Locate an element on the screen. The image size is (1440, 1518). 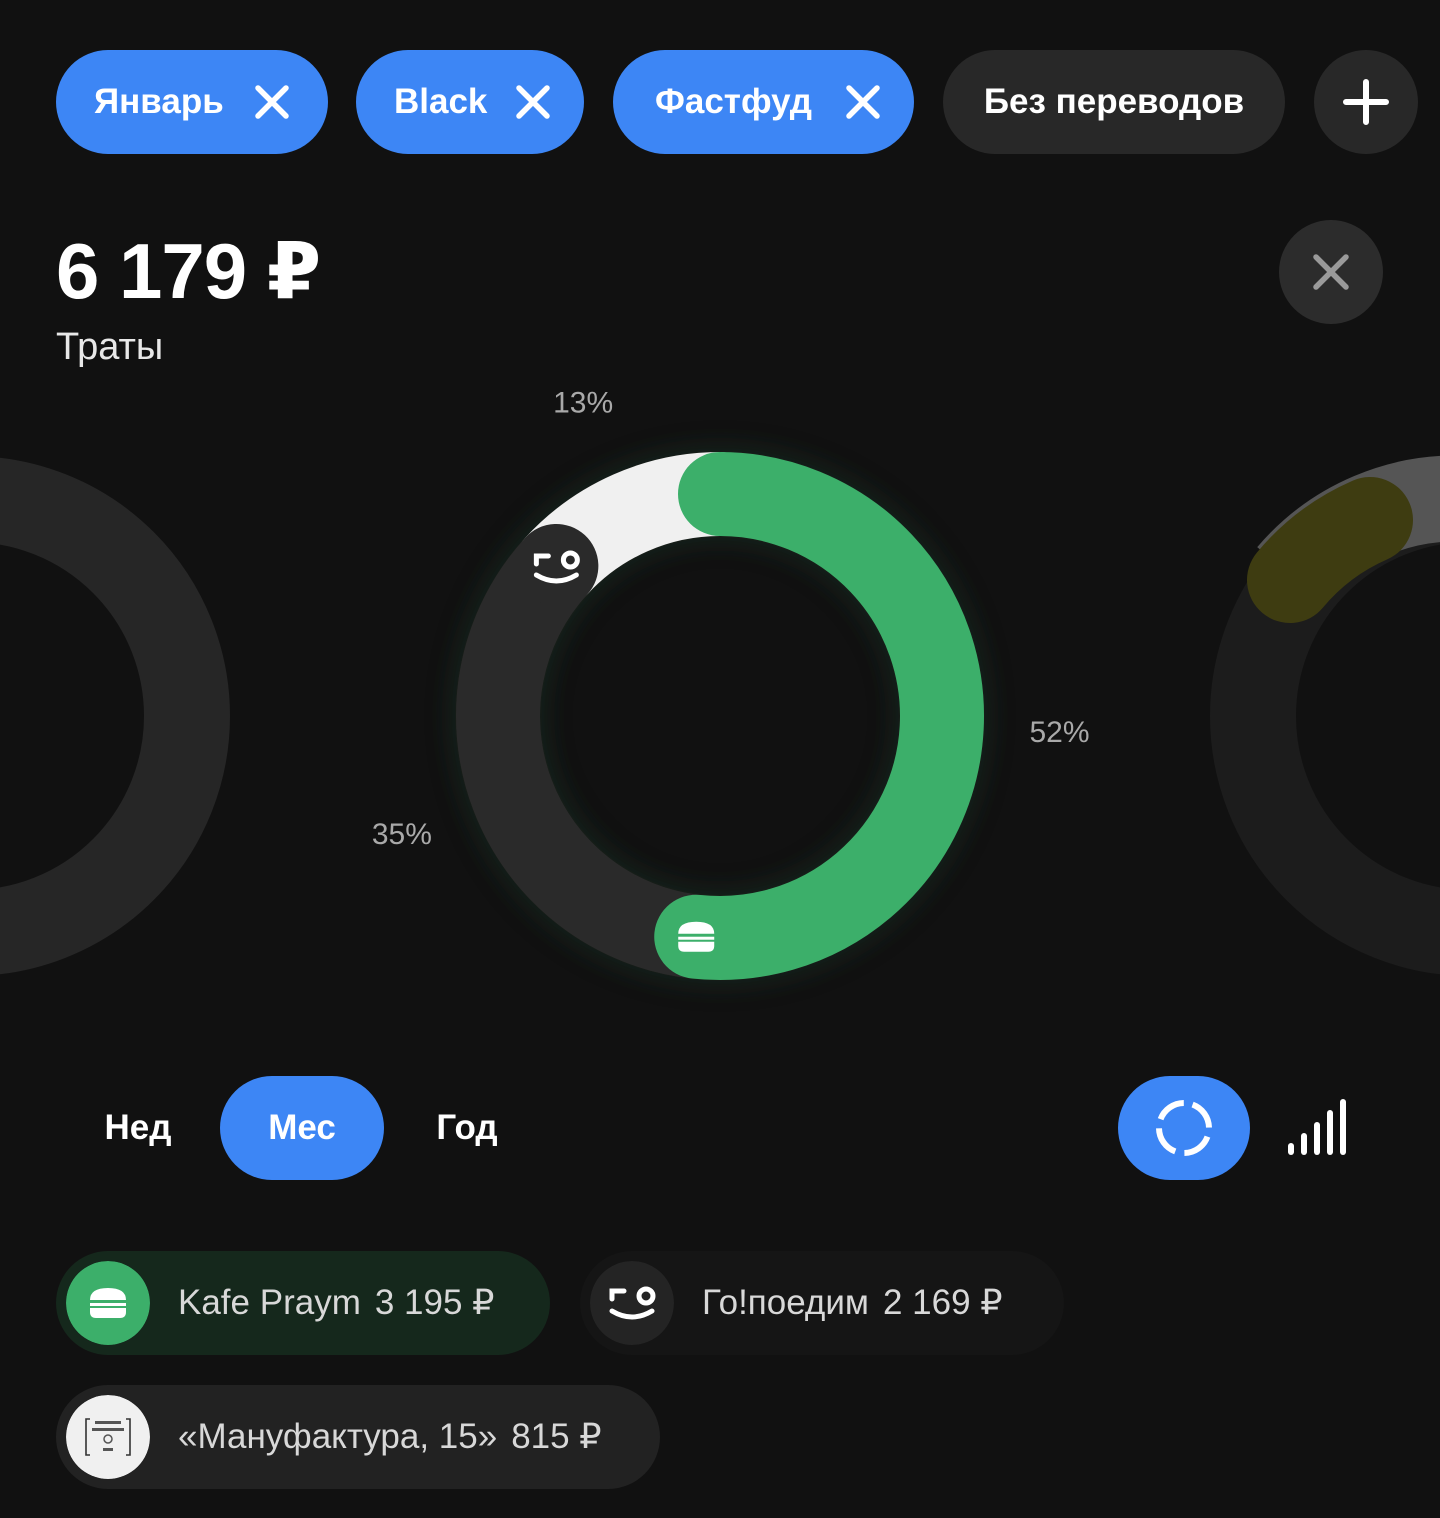
filter-chip-category: Фастфуд is located at coordinates (763, 102).